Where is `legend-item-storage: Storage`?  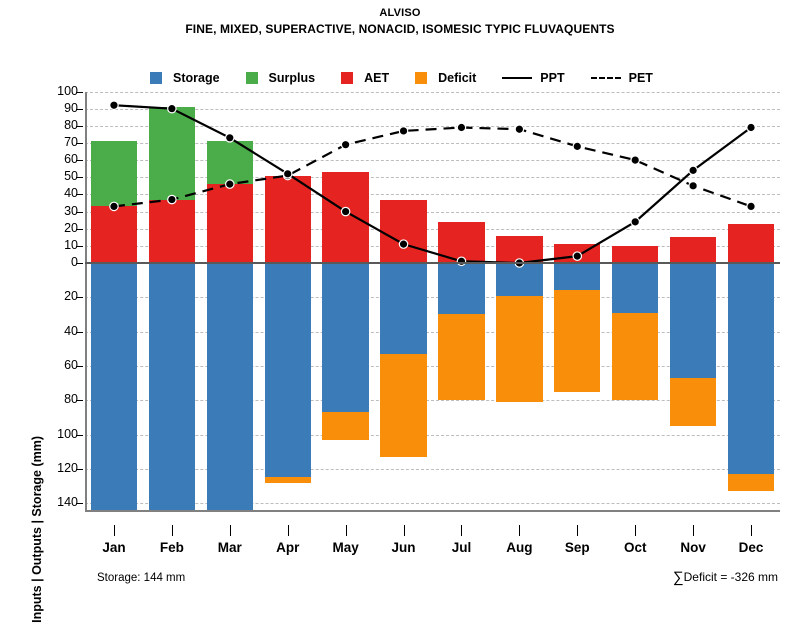 legend-item-storage: Storage is located at coordinates (198, 78).